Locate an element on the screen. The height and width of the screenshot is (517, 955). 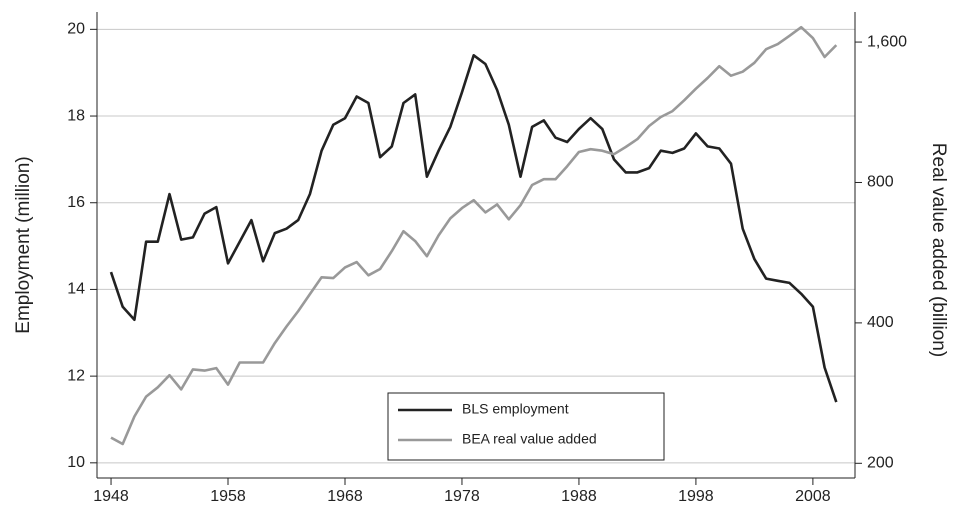
y2-tick-label: 200 is located at coordinates (880, 463).